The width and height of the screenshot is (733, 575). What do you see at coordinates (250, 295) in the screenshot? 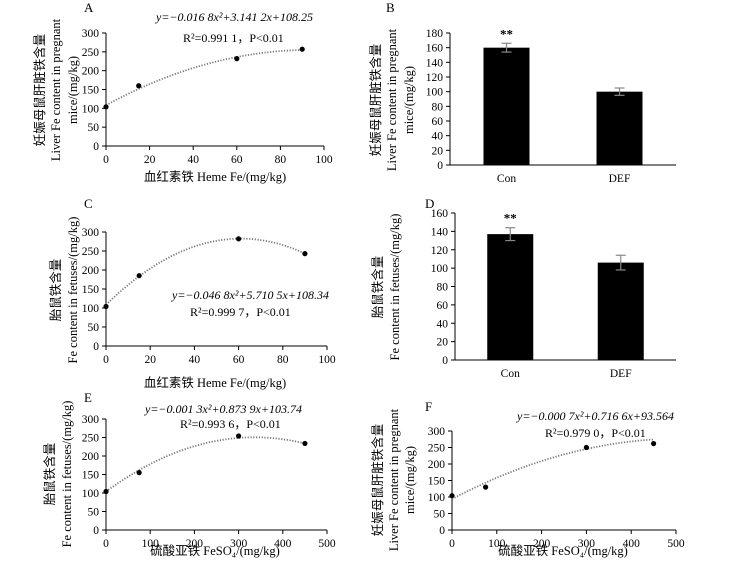
I see `fit-equation: y=−0.046 8x²+5.710 5x+108.34` at bounding box center [250, 295].